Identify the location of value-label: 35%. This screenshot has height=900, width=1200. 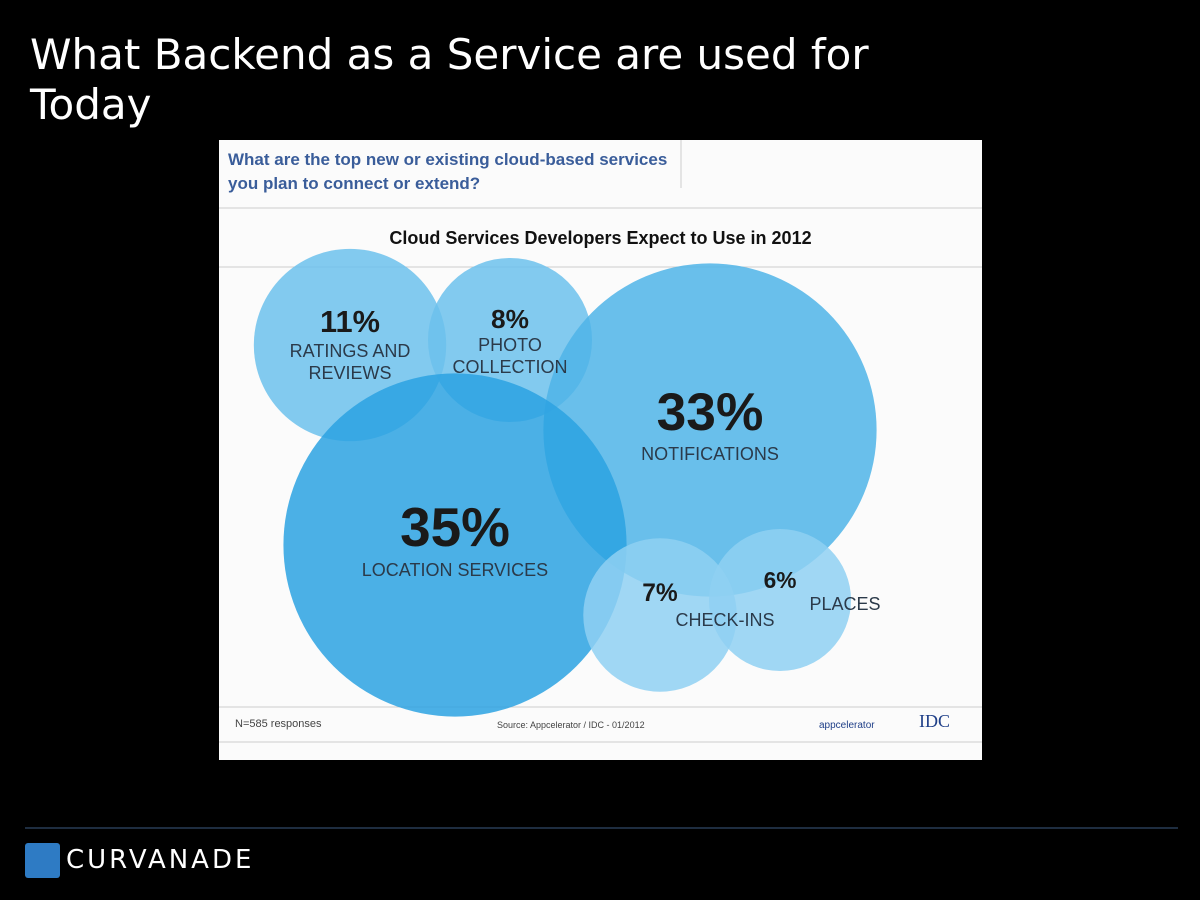
(455, 526).